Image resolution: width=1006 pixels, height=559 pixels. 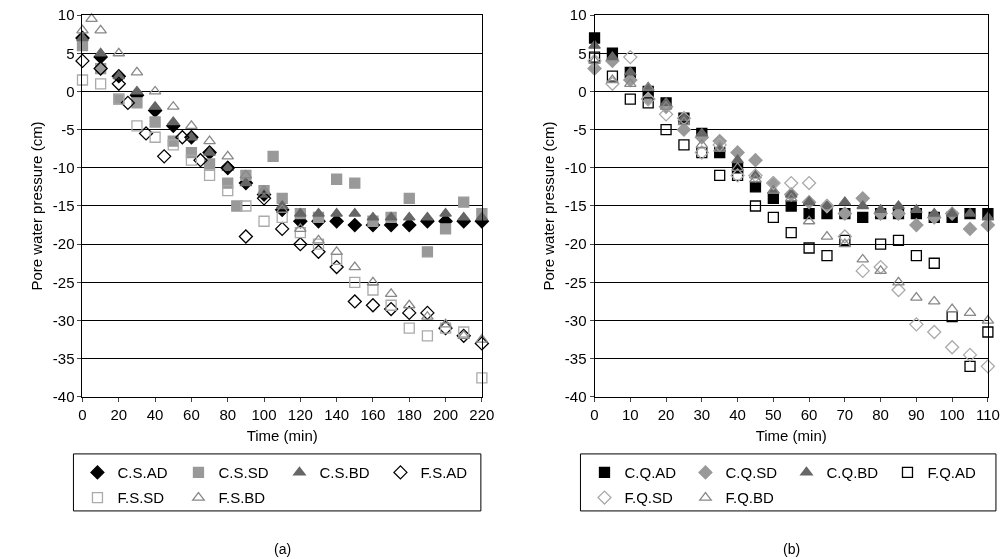 What do you see at coordinates (446, 414) in the screenshot?
I see `x-tick-label: 200` at bounding box center [446, 414].